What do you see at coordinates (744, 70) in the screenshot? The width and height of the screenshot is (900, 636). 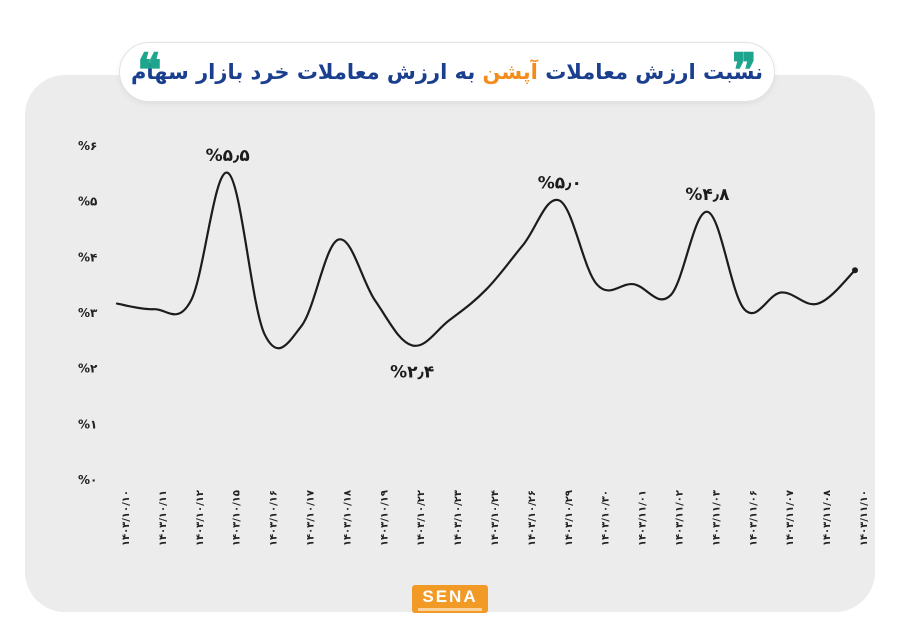 I see `open-quote-icon: ❞` at bounding box center [744, 70].